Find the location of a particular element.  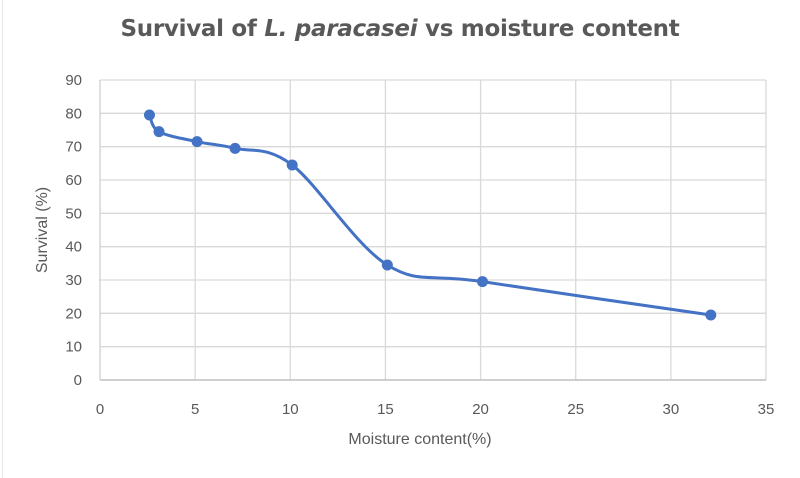

y-tick-label: 30 is located at coordinates (73, 280).